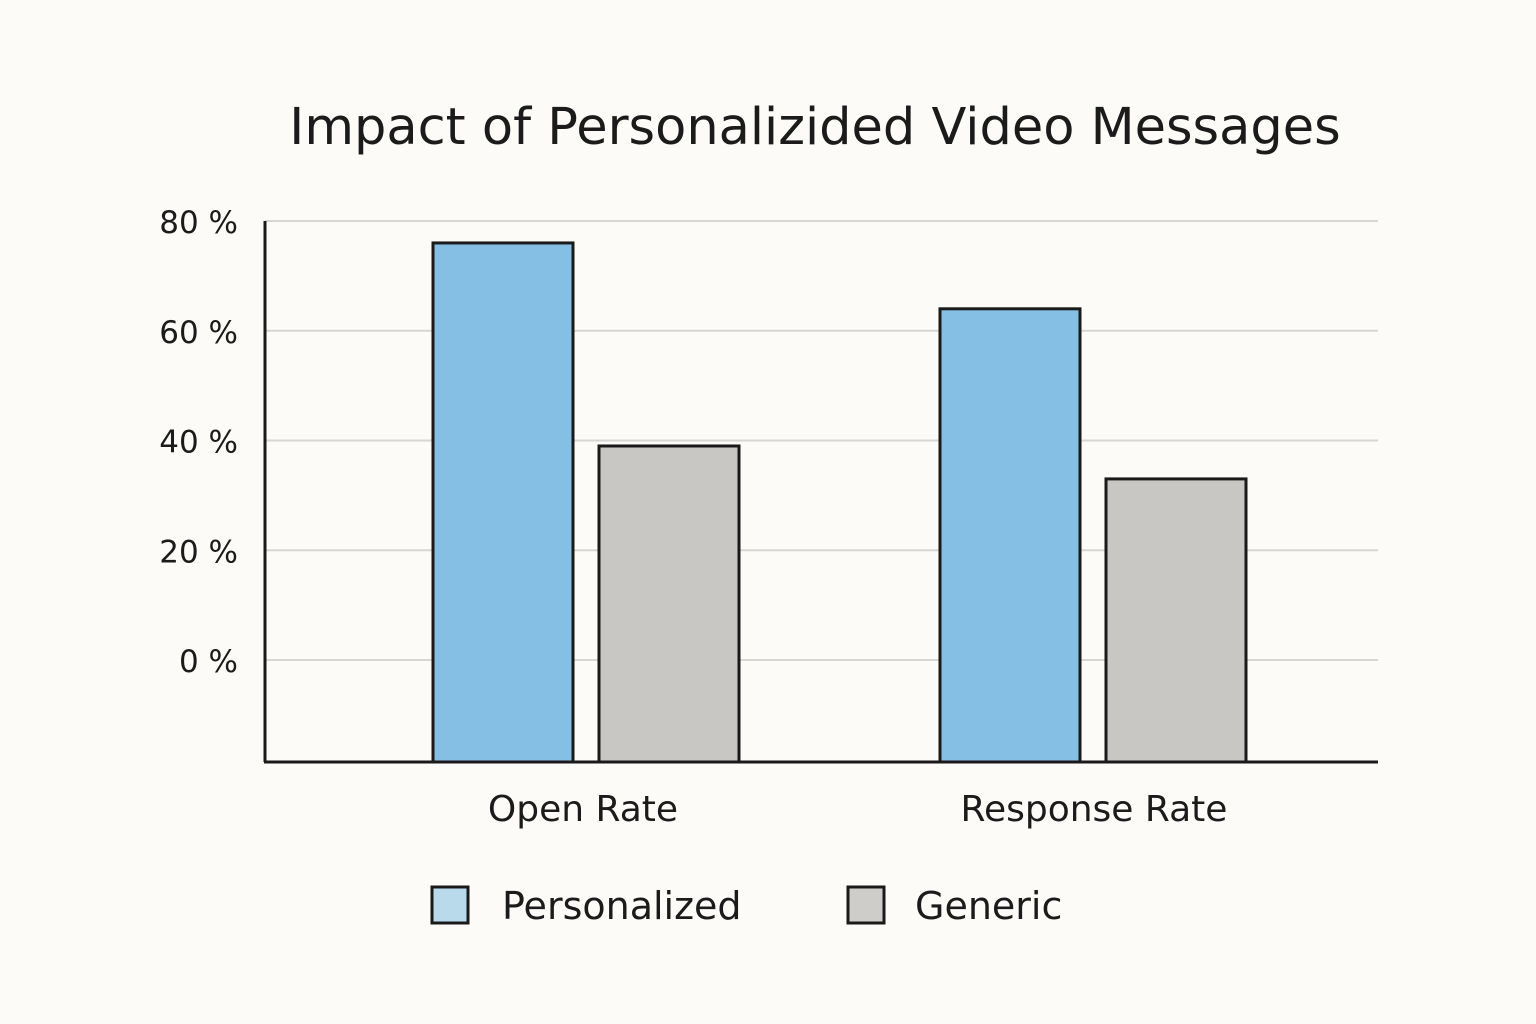 The height and width of the screenshot is (1024, 1536). I want to click on chart-title: Impact of Personalizided Video Messages, so click(814, 127).